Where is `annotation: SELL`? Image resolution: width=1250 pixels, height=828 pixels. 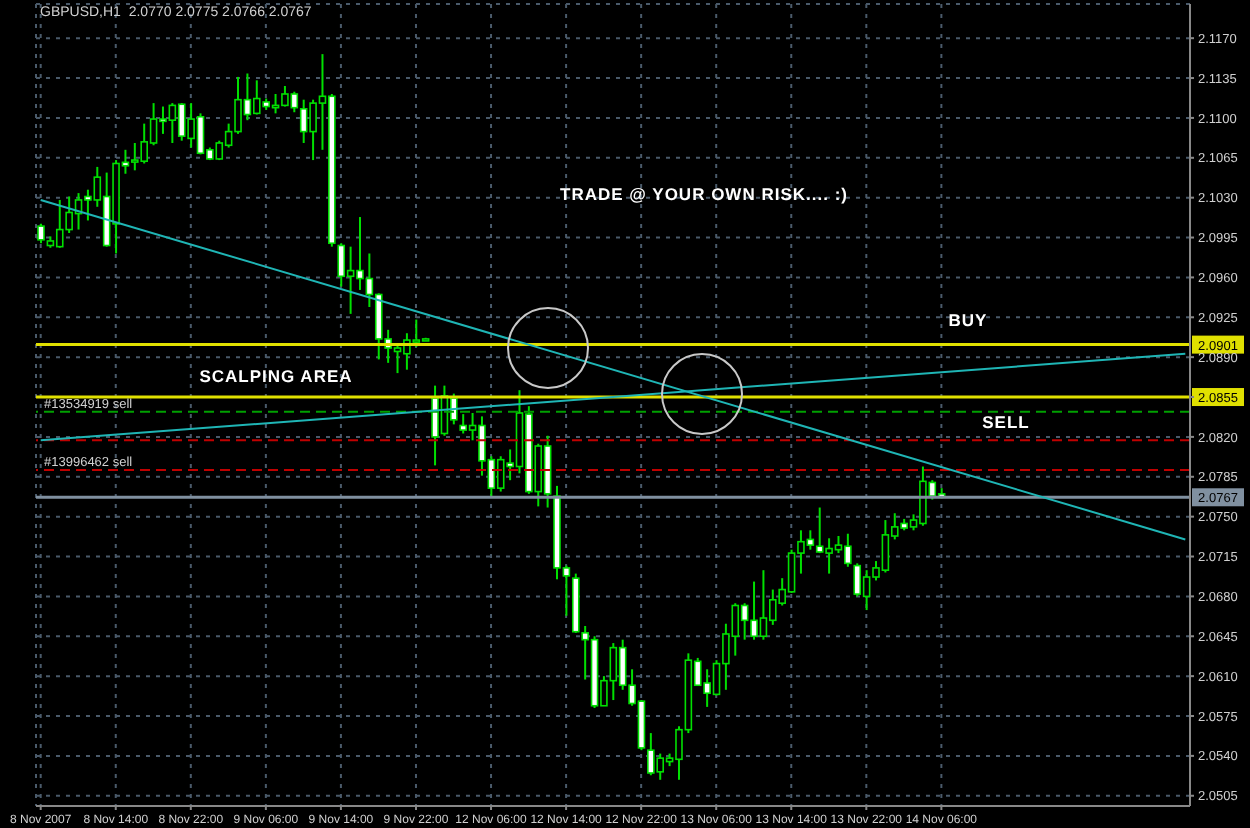 annotation: SELL is located at coordinates (1006, 422).